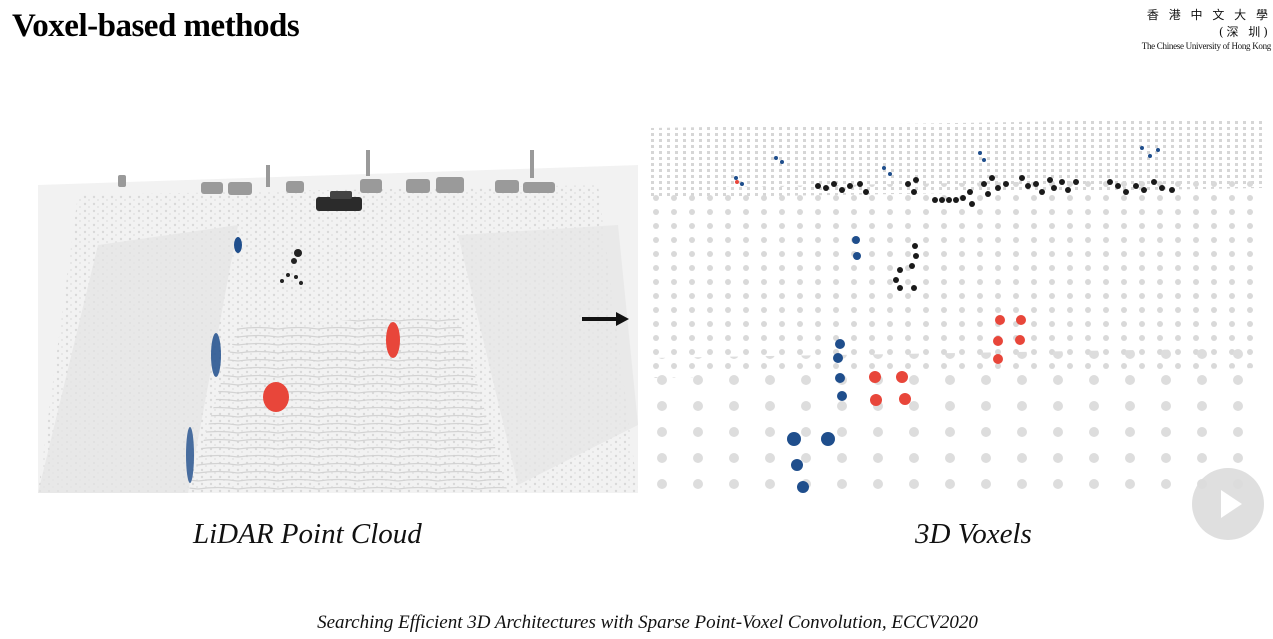 The width and height of the screenshot is (1273, 639). What do you see at coordinates (605, 319) in the screenshot?
I see `arrow-right-icon` at bounding box center [605, 319].